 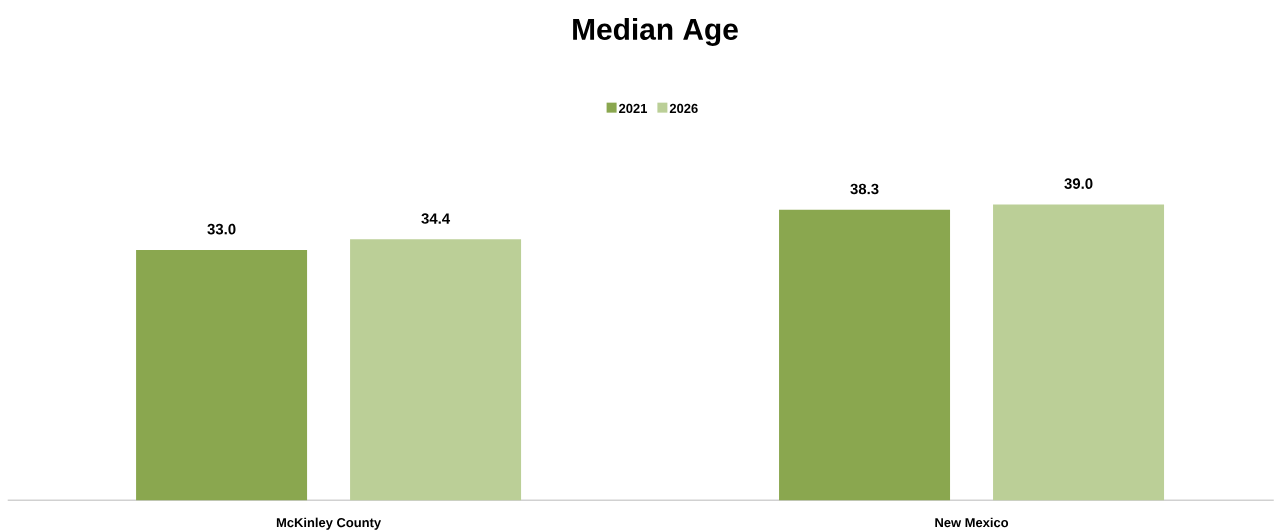 I want to click on data-label: 33.0, so click(x=221, y=229).